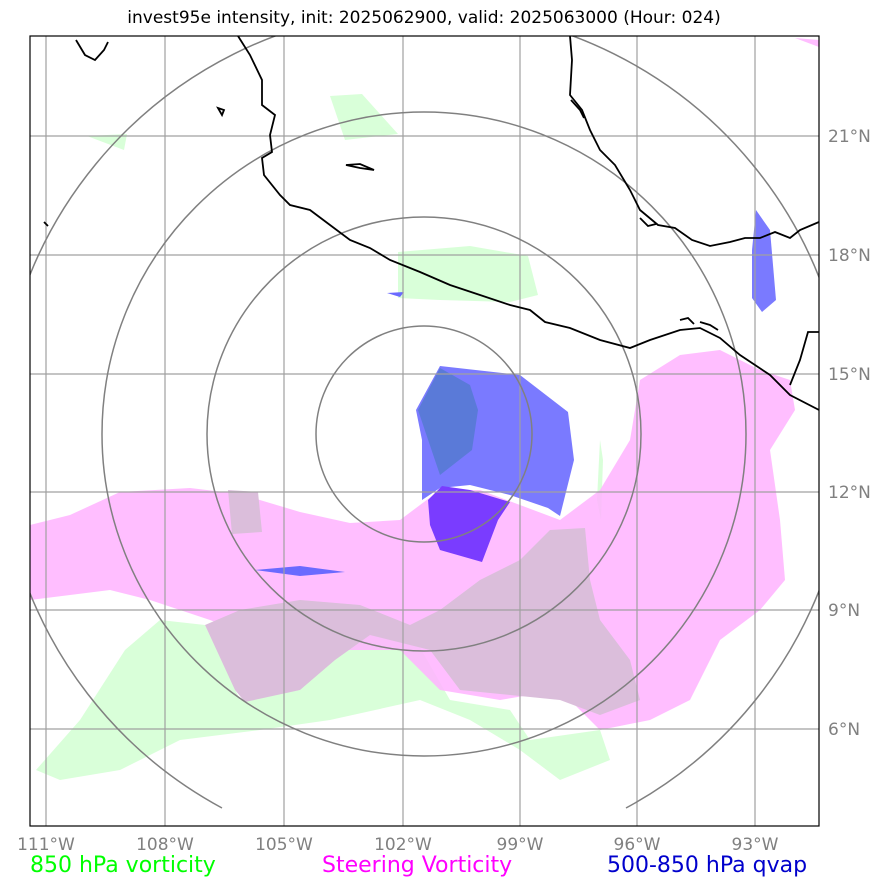  What do you see at coordinates (417, 865) in the screenshot?
I see `legend-steering-vorticity: Steering Vorticity` at bounding box center [417, 865].